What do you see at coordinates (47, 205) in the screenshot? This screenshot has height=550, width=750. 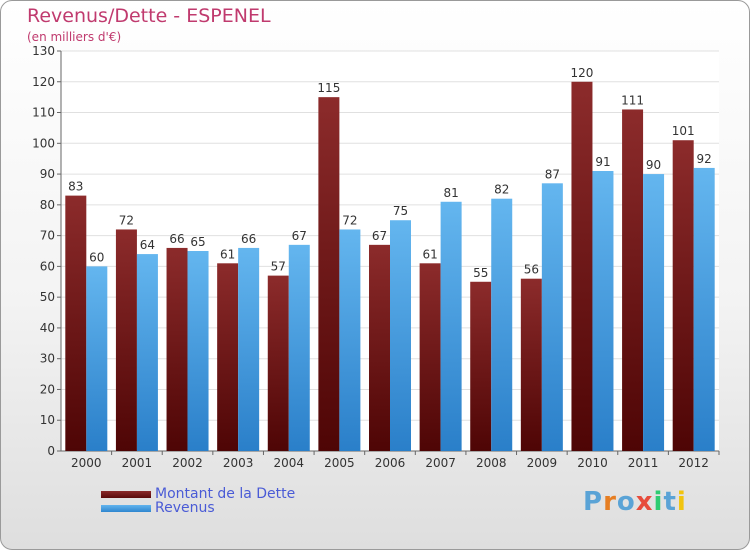 I see `y-tick-label: 80` at bounding box center [47, 205].